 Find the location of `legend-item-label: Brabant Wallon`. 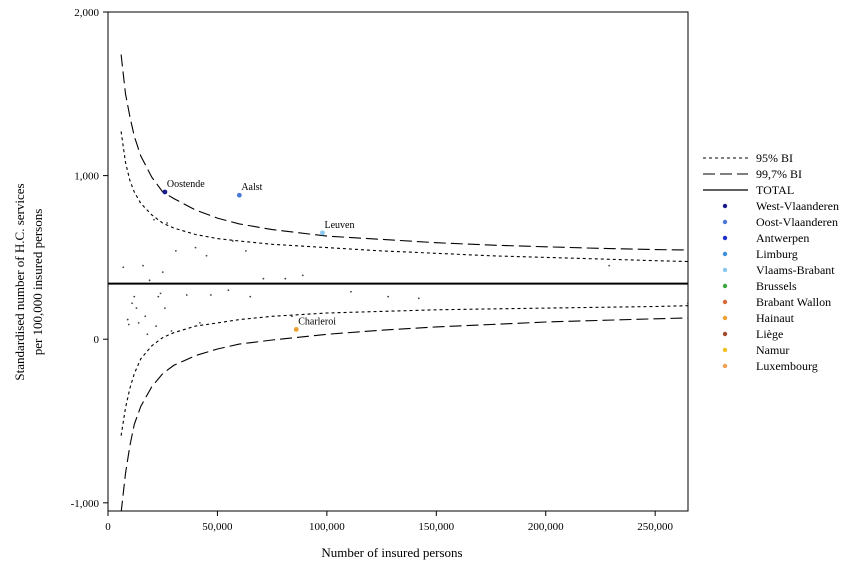

legend-item-label: Brabant Wallon is located at coordinates (793, 302).